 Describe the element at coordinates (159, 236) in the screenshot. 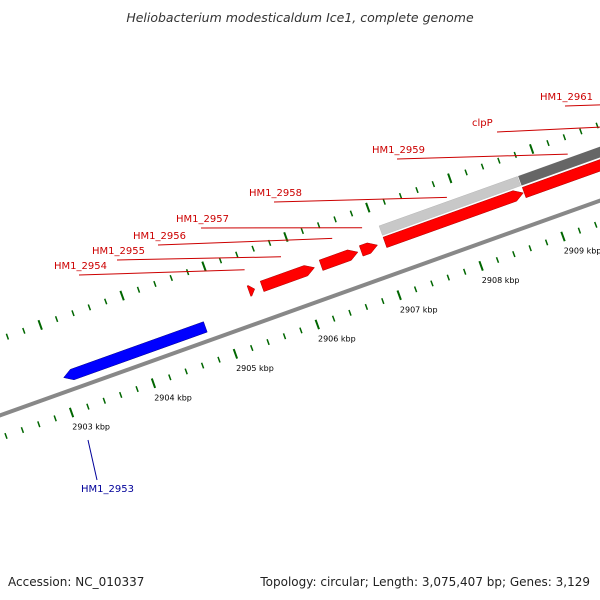

I see `gene-label-hm1-2956: HM1_2956` at that location.